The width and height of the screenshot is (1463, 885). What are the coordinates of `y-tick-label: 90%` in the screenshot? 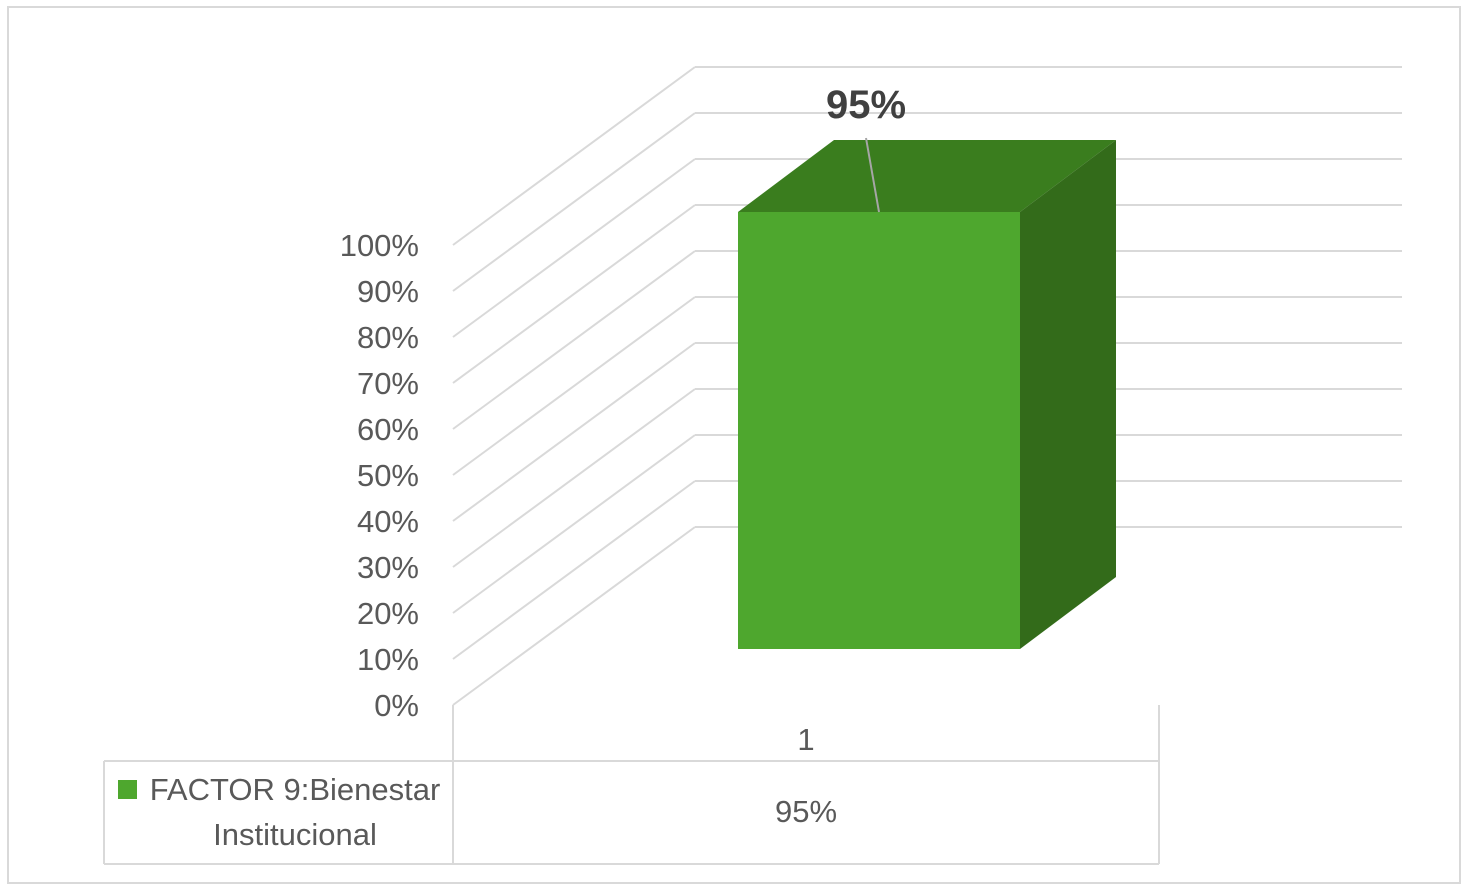 It's located at (388, 291).